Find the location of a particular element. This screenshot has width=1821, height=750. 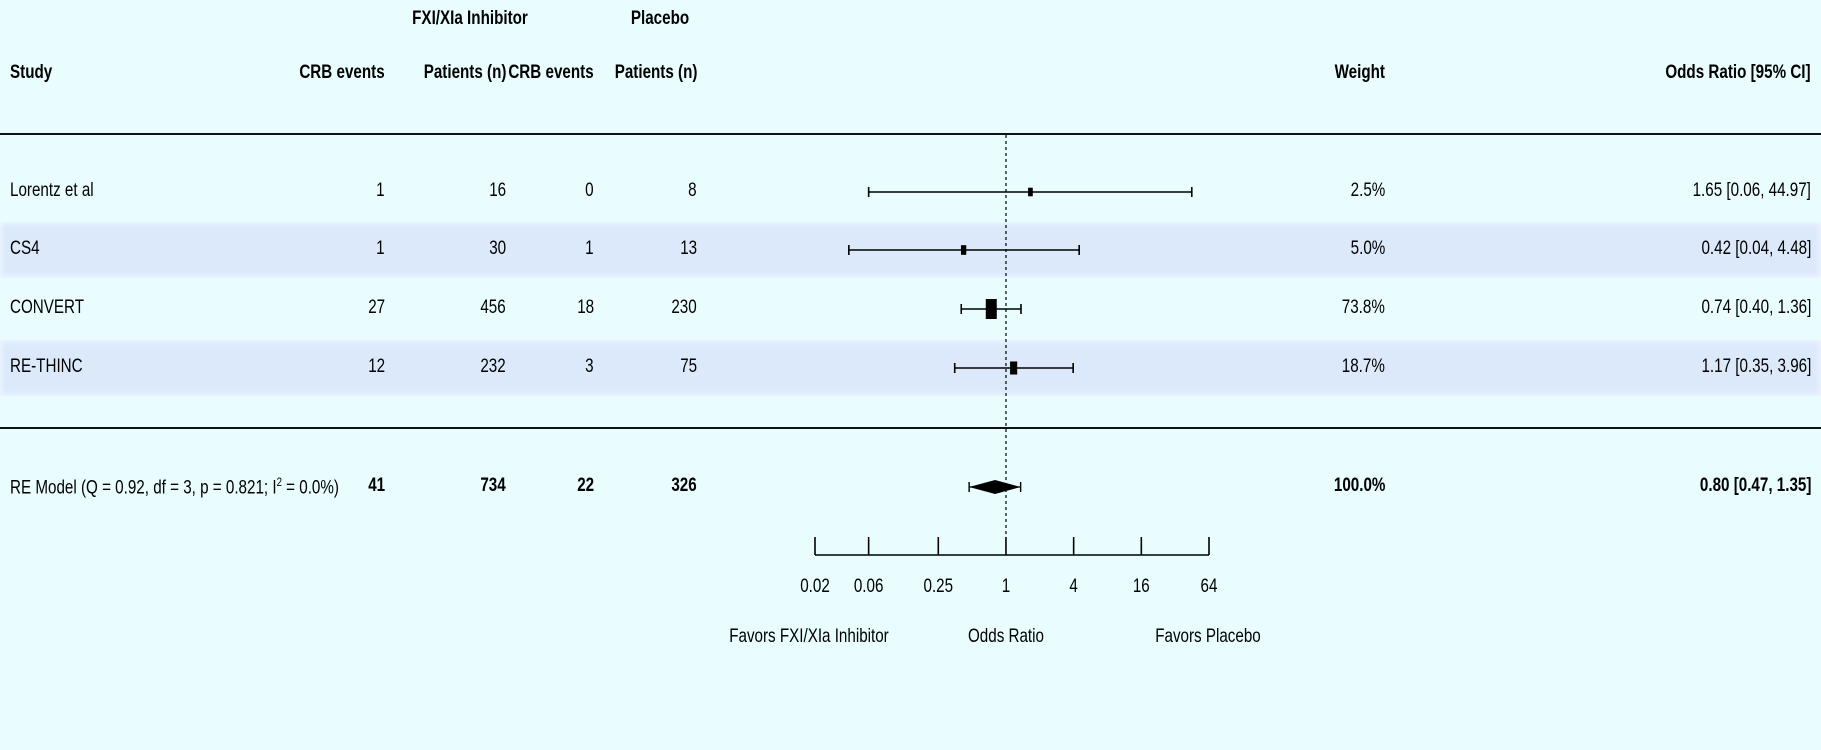

pooled-odds-ratio: 0.80 [0.47, 1.35] is located at coordinates (1755, 485).